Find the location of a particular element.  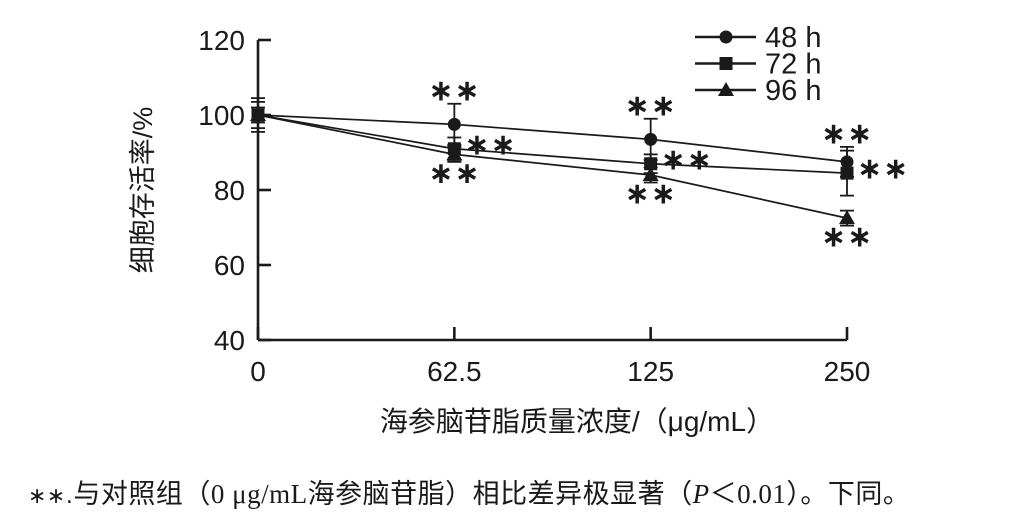

y-tick-label: 100 is located at coordinates (221, 115).